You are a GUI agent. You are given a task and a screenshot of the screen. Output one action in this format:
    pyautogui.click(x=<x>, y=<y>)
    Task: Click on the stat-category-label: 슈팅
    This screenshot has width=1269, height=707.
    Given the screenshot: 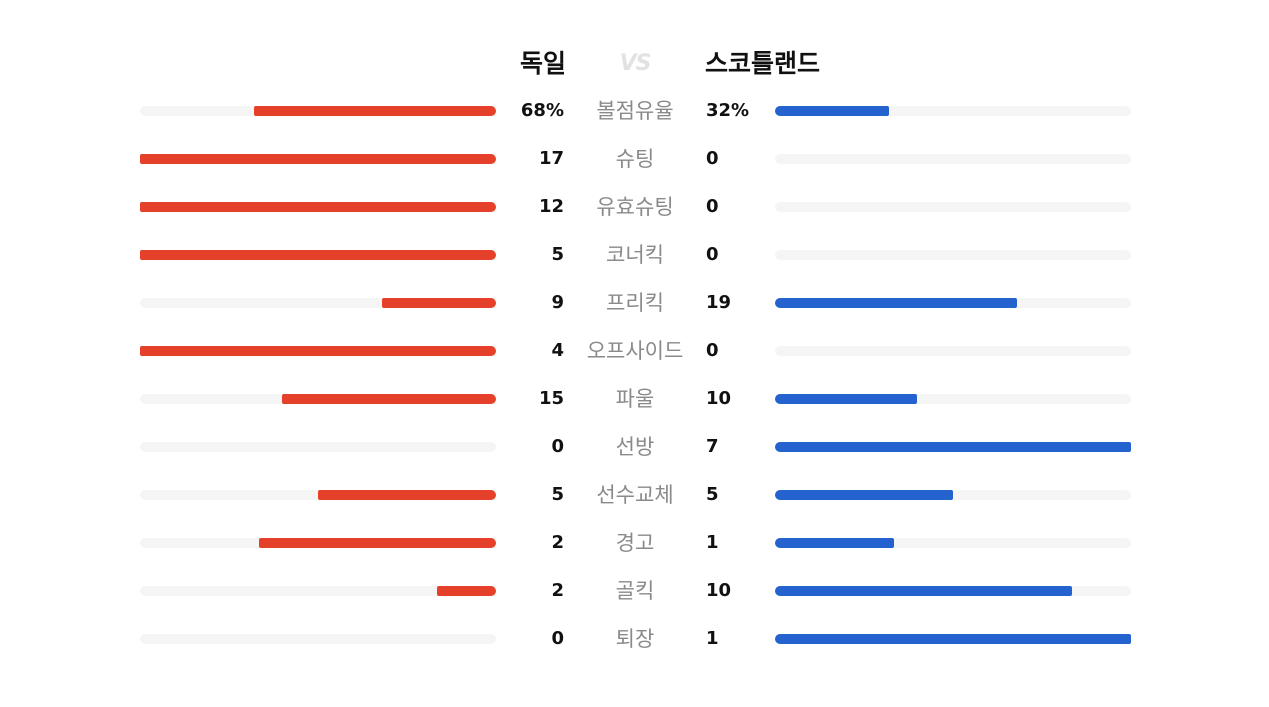 What is the action you would take?
    pyautogui.click(x=635, y=159)
    